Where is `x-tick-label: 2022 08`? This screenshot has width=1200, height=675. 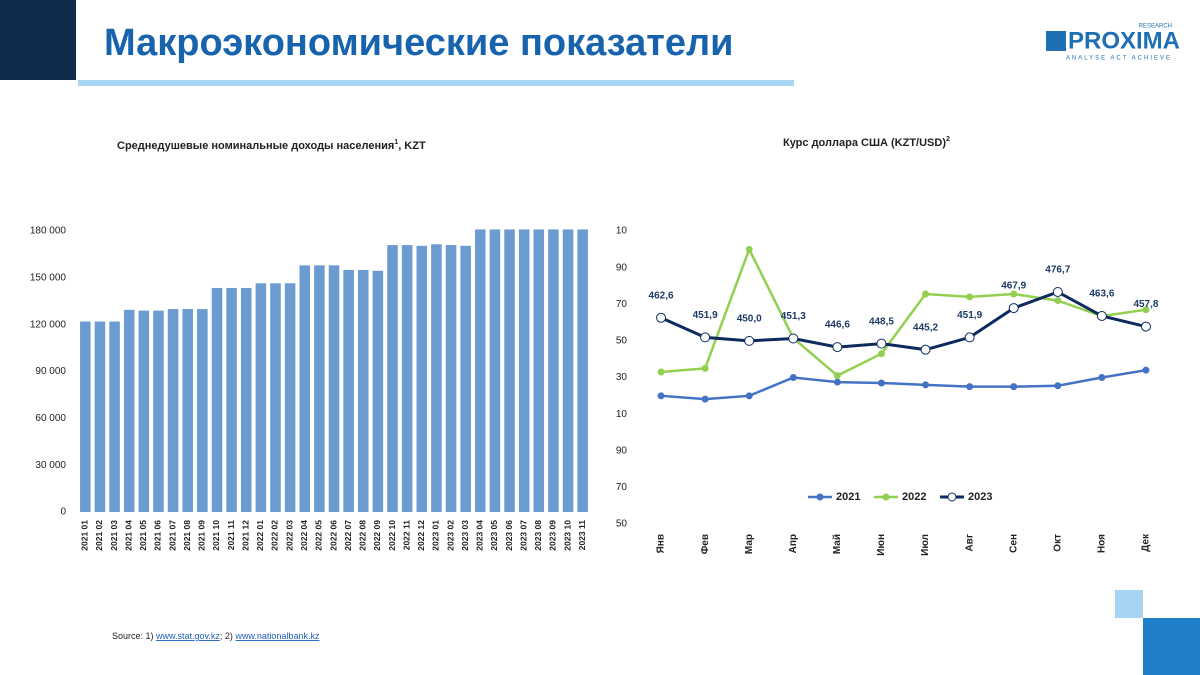
x-tick-label: 2022 08 is located at coordinates (363, 535).